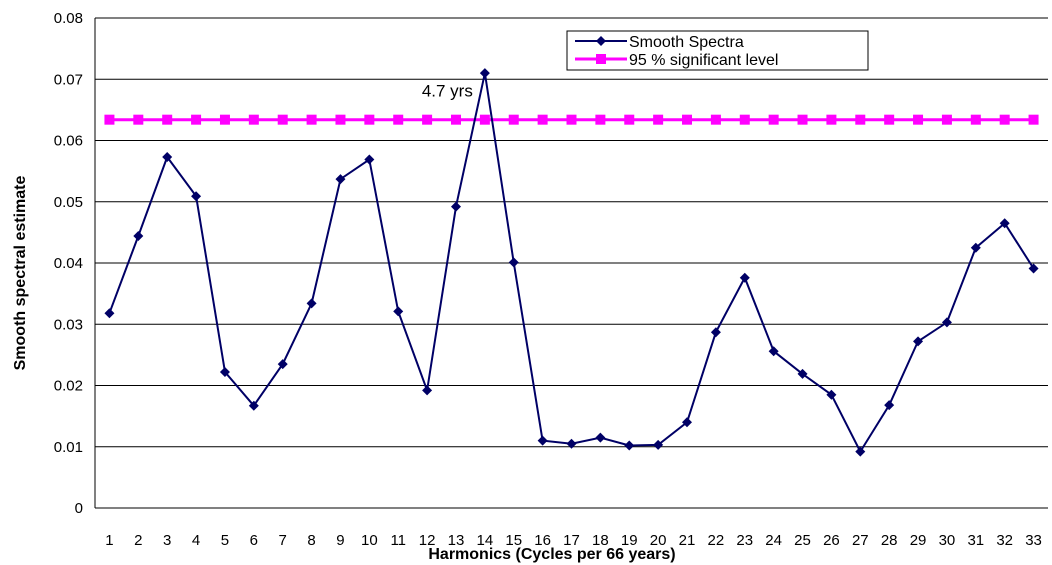 The image size is (1052, 565). Describe the element at coordinates (601, 59) in the screenshot. I see `legend-marker-significant-level` at that location.